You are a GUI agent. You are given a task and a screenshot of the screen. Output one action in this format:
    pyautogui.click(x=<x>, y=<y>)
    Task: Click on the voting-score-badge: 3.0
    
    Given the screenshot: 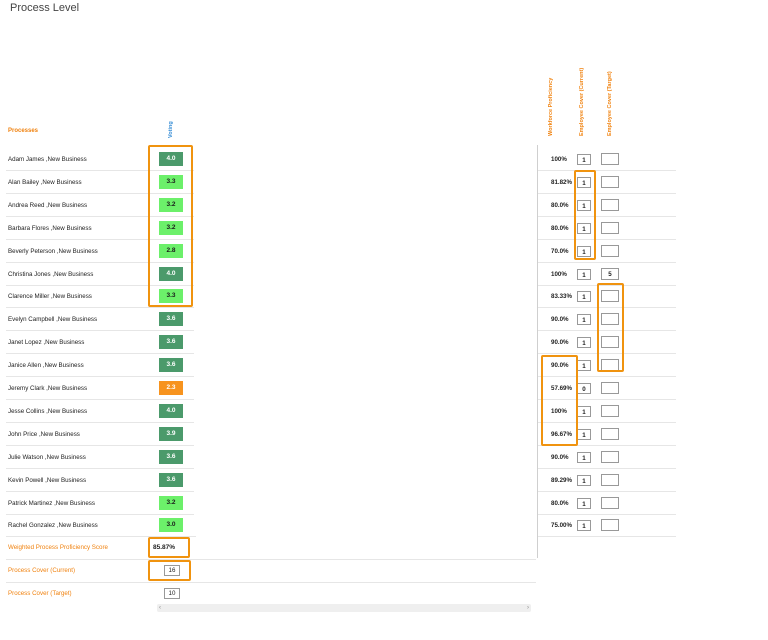 What is the action you would take?
    pyautogui.click(x=171, y=525)
    